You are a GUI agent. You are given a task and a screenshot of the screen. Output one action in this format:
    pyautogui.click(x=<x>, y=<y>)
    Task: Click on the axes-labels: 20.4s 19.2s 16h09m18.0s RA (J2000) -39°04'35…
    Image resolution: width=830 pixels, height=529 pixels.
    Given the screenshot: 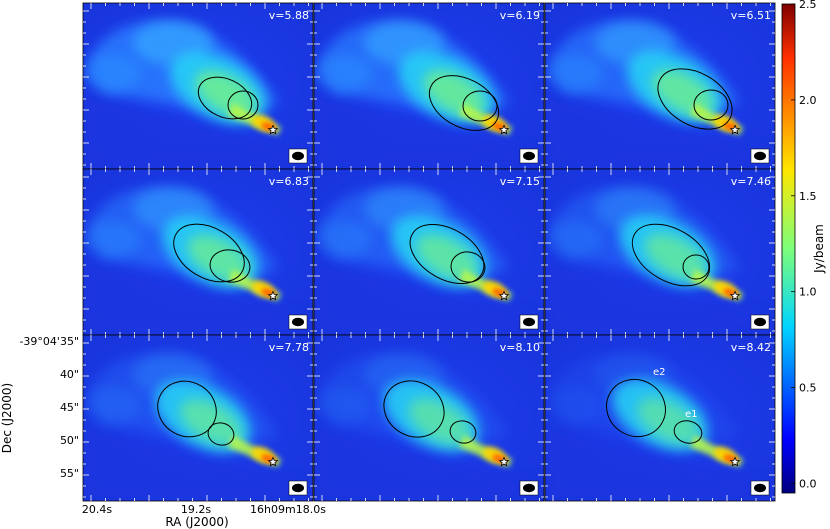 What is the action you would take?
    pyautogui.click(x=163, y=432)
    